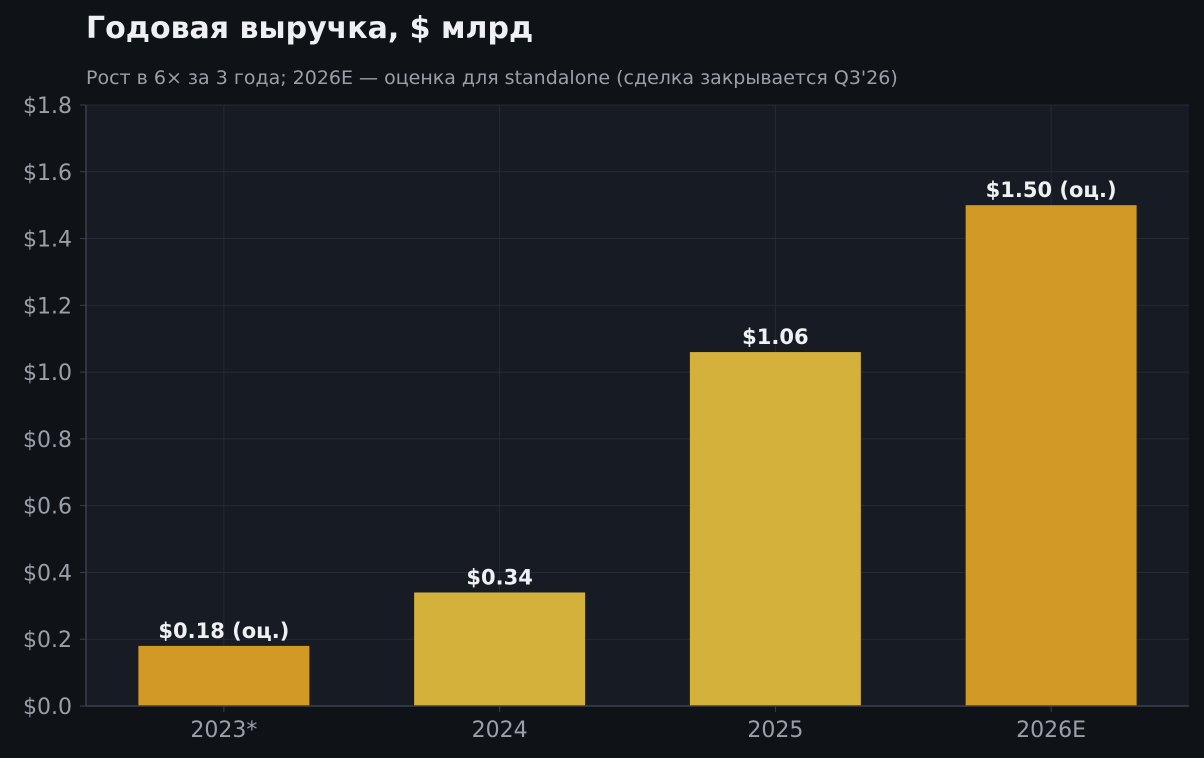 Image resolution: width=1204 pixels, height=758 pixels. I want to click on x-axis-ticks: 2023* 2024 2025 2026E, so click(638, 724).